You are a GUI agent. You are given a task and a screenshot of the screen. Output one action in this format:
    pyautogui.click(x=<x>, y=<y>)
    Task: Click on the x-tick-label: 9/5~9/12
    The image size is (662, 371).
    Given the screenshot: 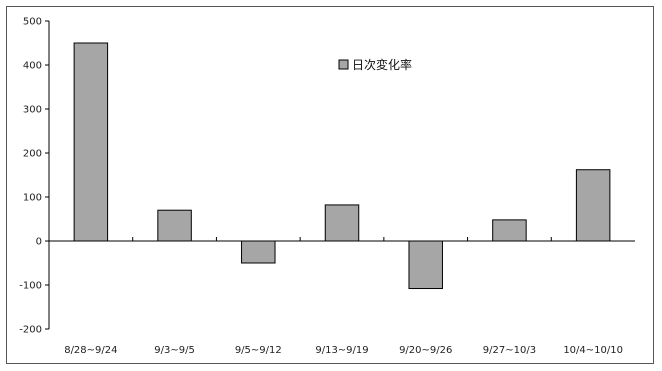 What is the action you would take?
    pyautogui.click(x=258, y=350)
    